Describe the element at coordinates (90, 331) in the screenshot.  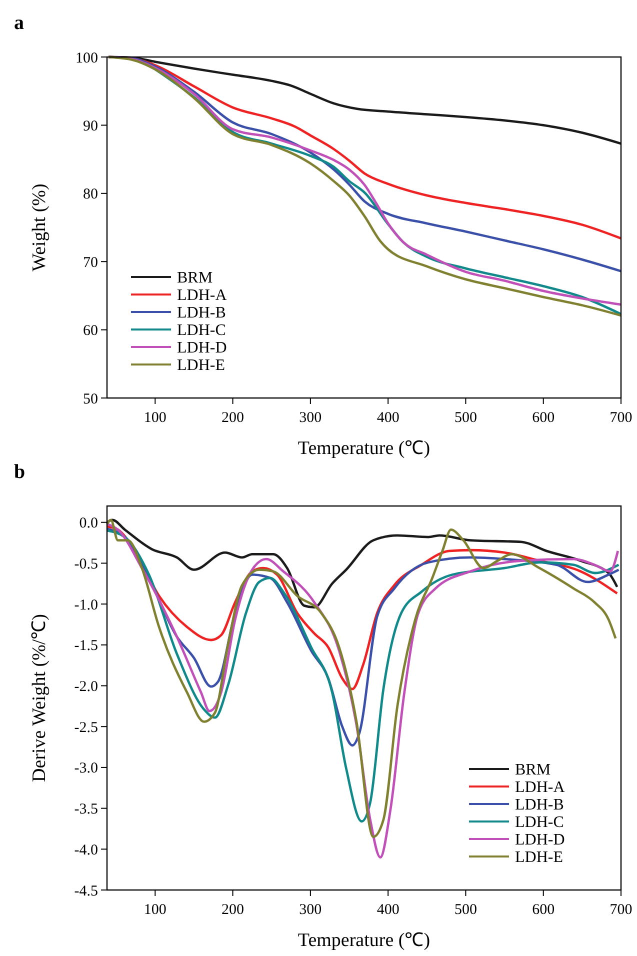
I see `y-tick-label: 60` at that location.